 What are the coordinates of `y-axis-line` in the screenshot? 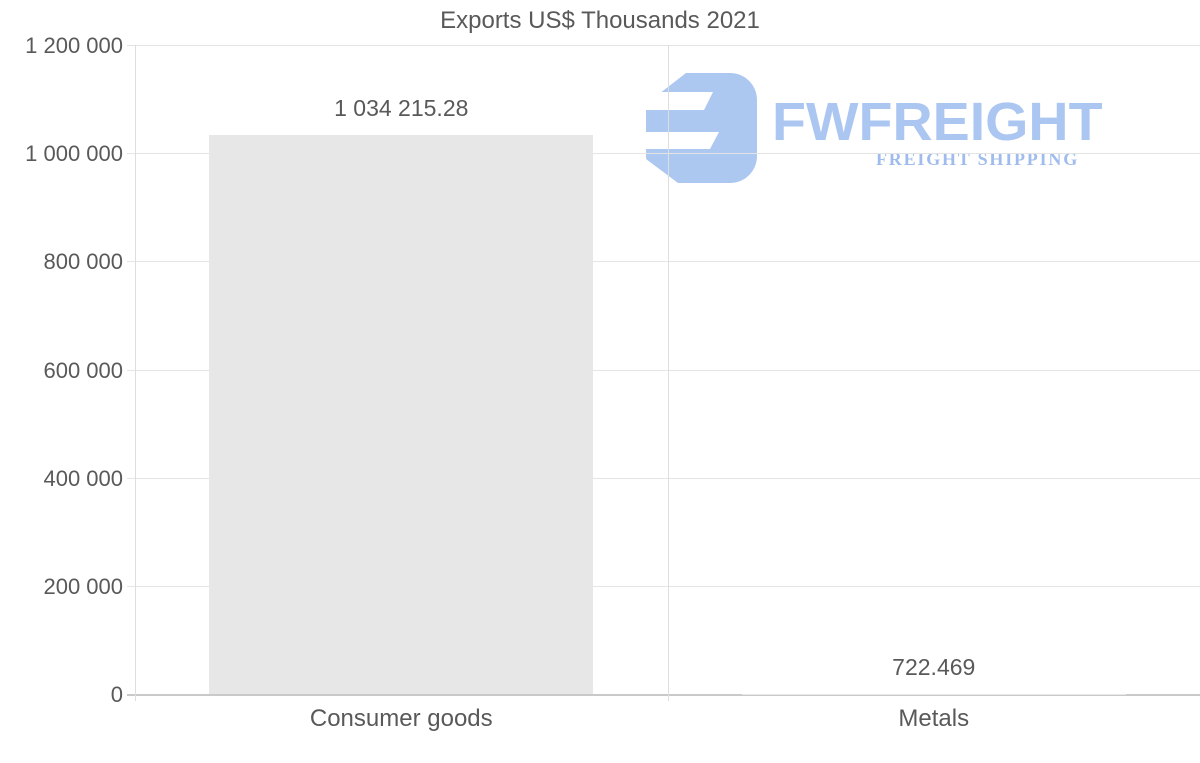 It's located at (135, 373).